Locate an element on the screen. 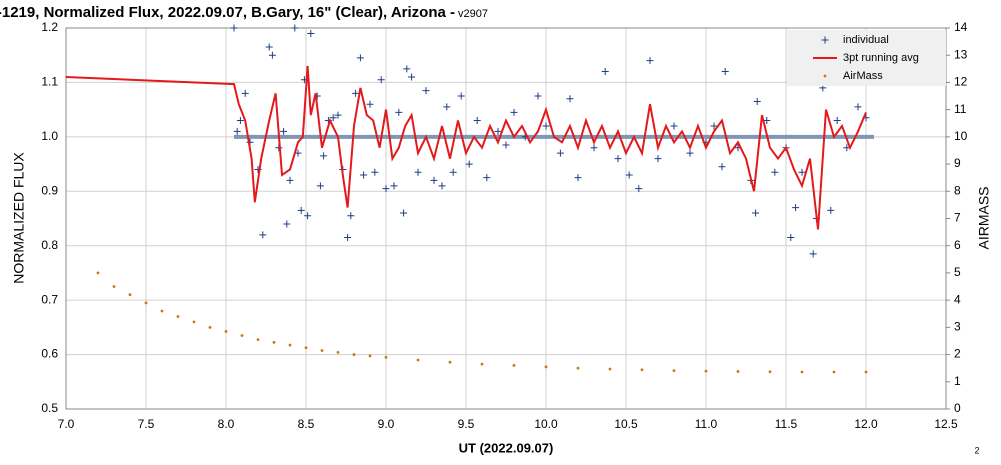 The image size is (1001, 465). x-tick-label: 12.0 is located at coordinates (866, 424).